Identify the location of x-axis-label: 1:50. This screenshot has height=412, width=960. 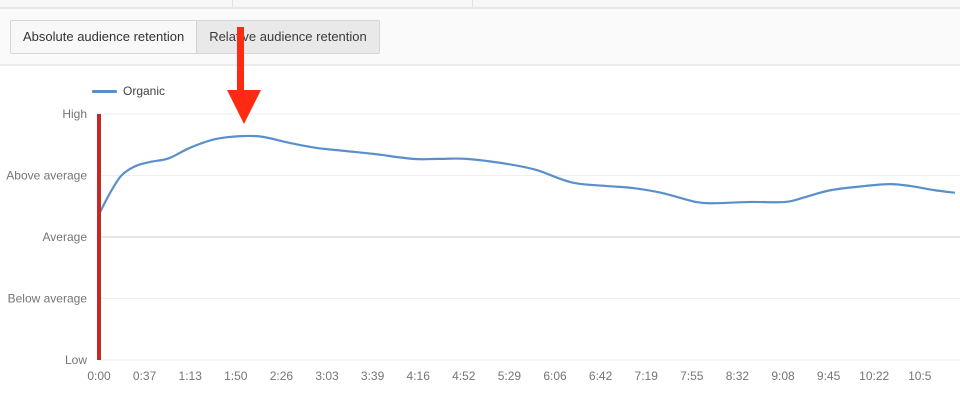
(236, 376).